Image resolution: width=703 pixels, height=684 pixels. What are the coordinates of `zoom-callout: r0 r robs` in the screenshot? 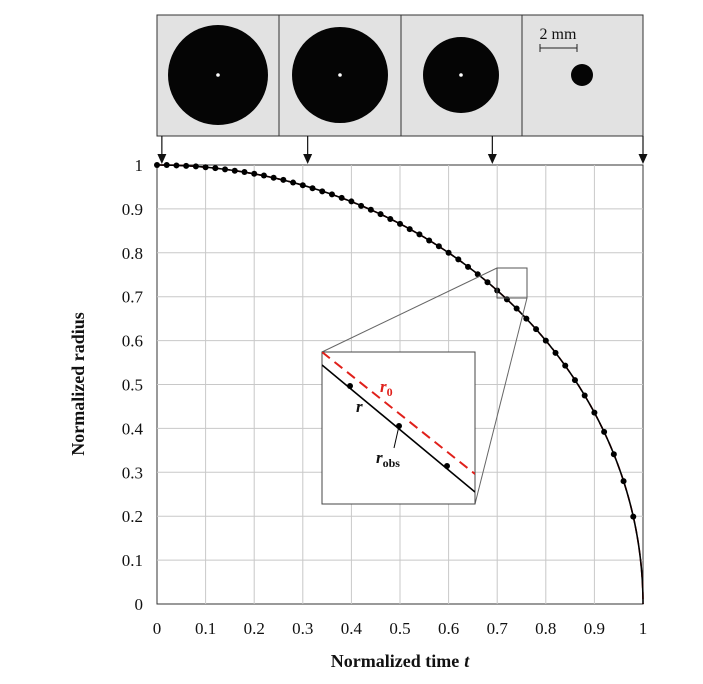 It's located at (424, 386).